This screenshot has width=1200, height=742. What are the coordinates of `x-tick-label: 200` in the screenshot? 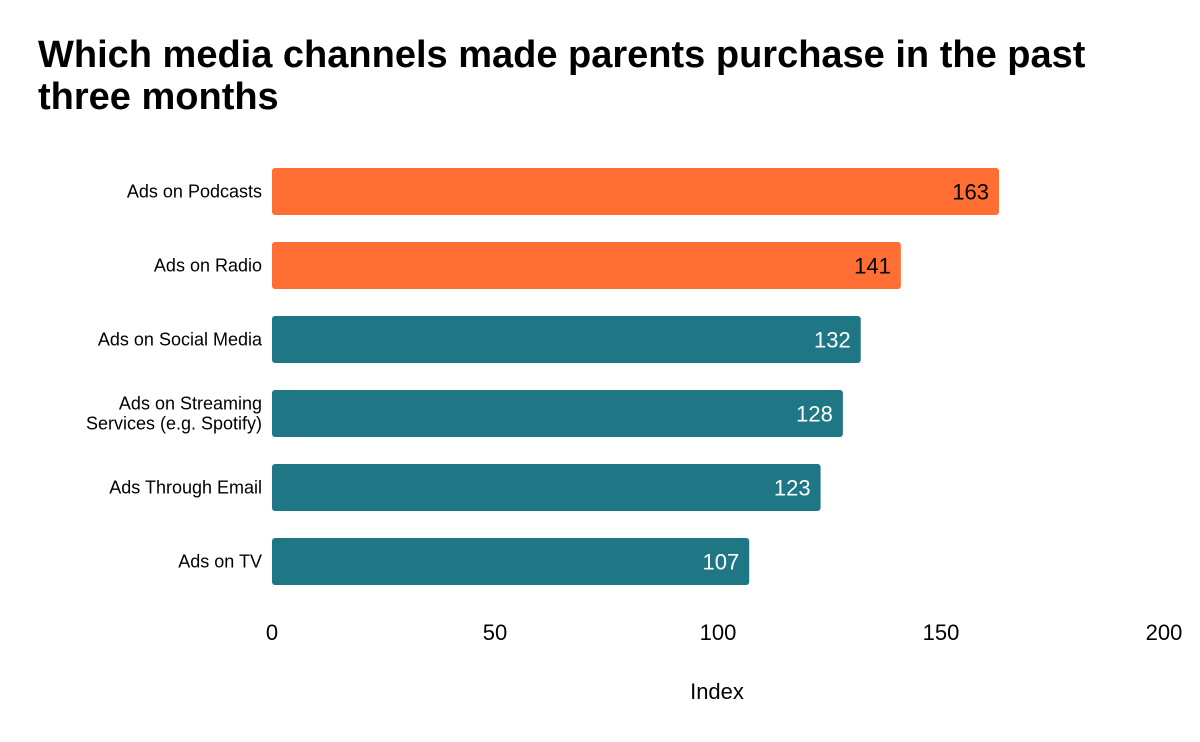 It's located at (1164, 632).